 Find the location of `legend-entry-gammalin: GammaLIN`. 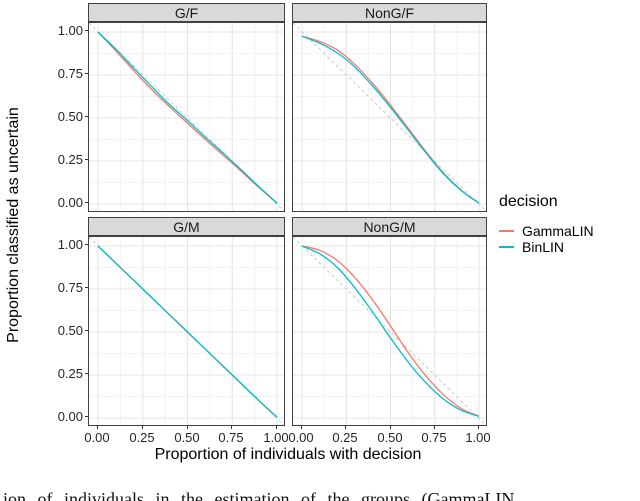

legend-entry-gammalin: GammaLIN is located at coordinates (546, 230).